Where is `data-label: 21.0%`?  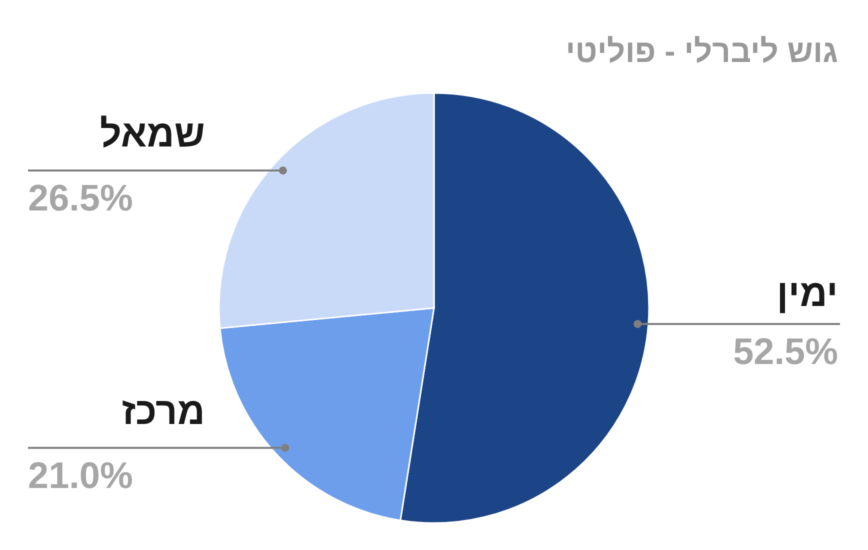 data-label: 21.0% is located at coordinates (80, 475).